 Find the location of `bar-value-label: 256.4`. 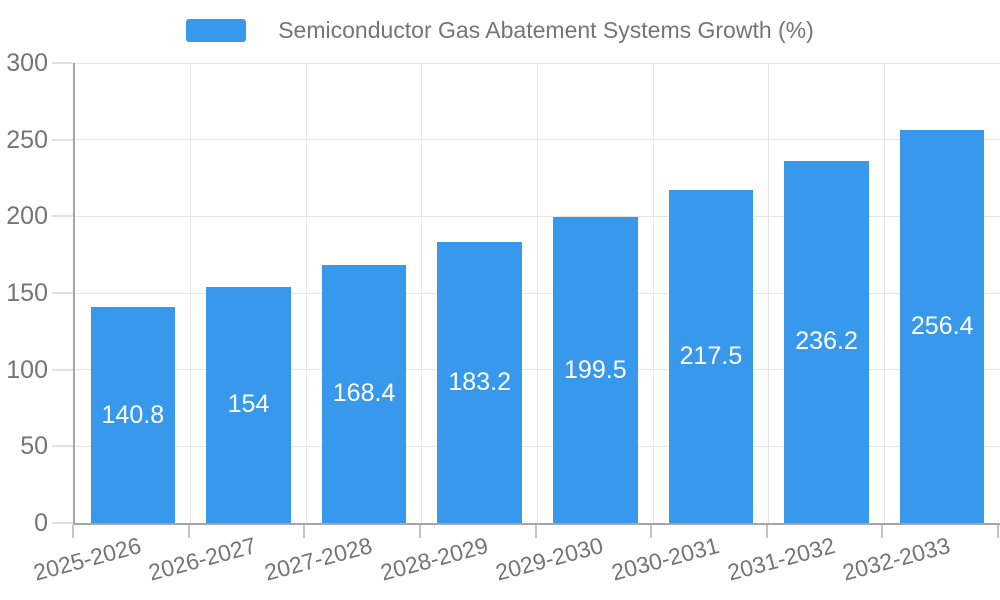

bar-value-label: 256.4 is located at coordinates (942, 325).